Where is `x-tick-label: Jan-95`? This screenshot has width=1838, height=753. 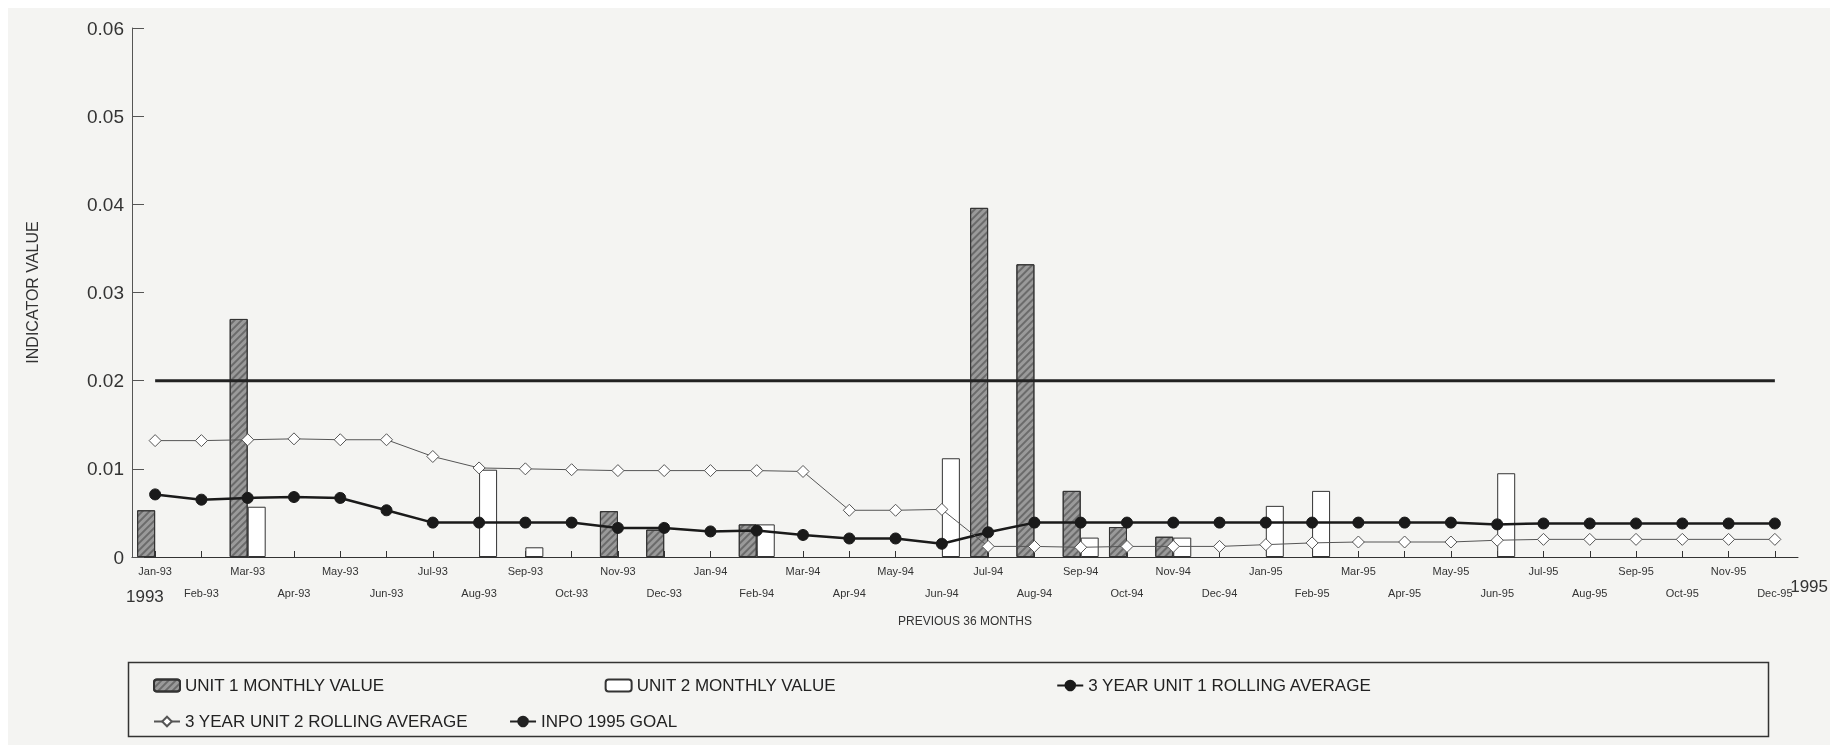
x-tick-label: Jan-95 is located at coordinates (1265, 570).